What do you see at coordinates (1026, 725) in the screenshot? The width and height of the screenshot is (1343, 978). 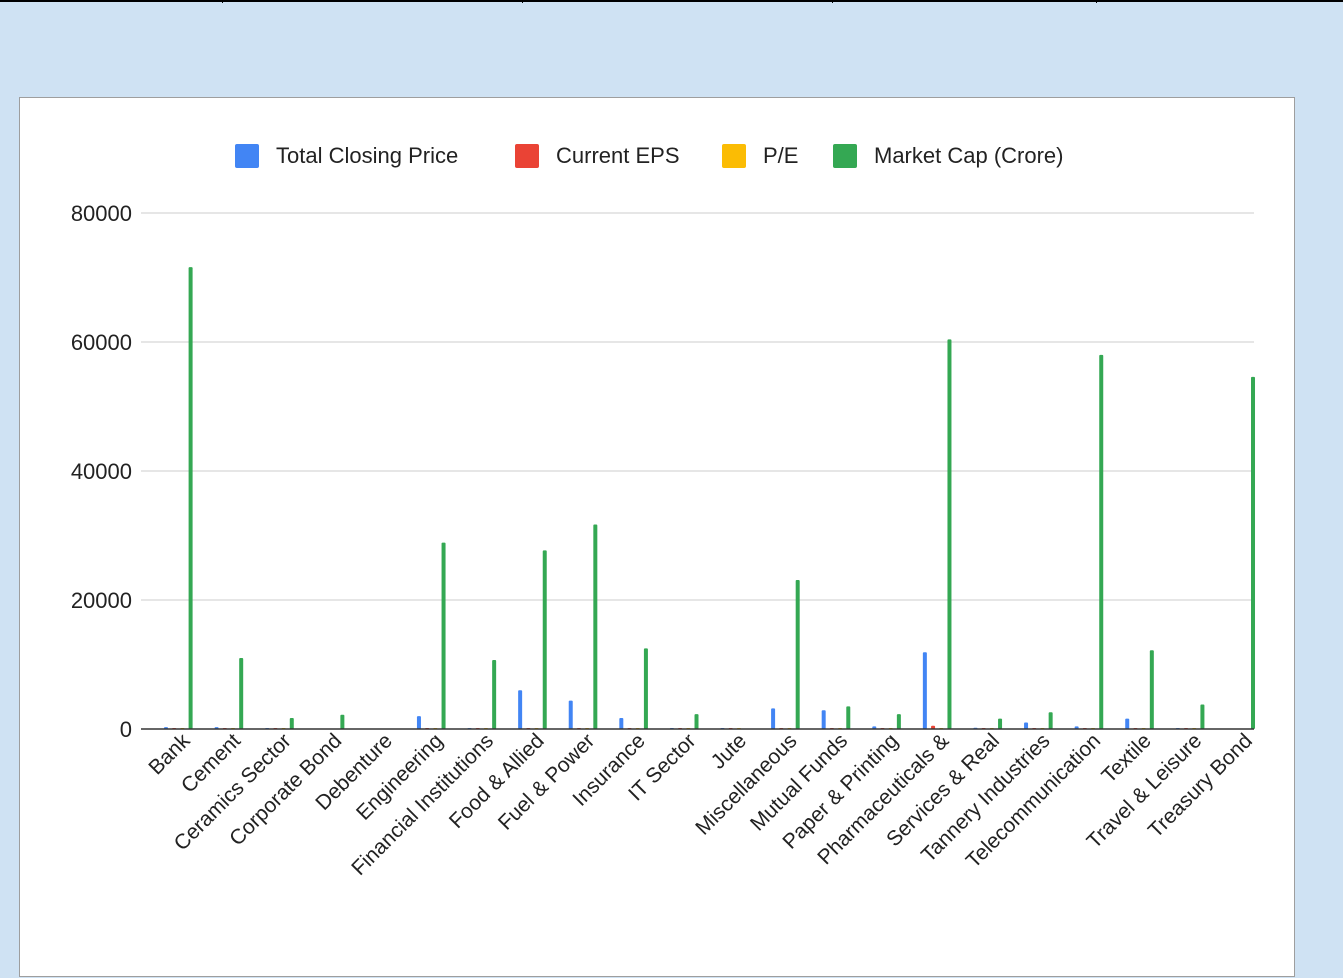 I see `bar-total-closing-price-tannery-industries` at bounding box center [1026, 725].